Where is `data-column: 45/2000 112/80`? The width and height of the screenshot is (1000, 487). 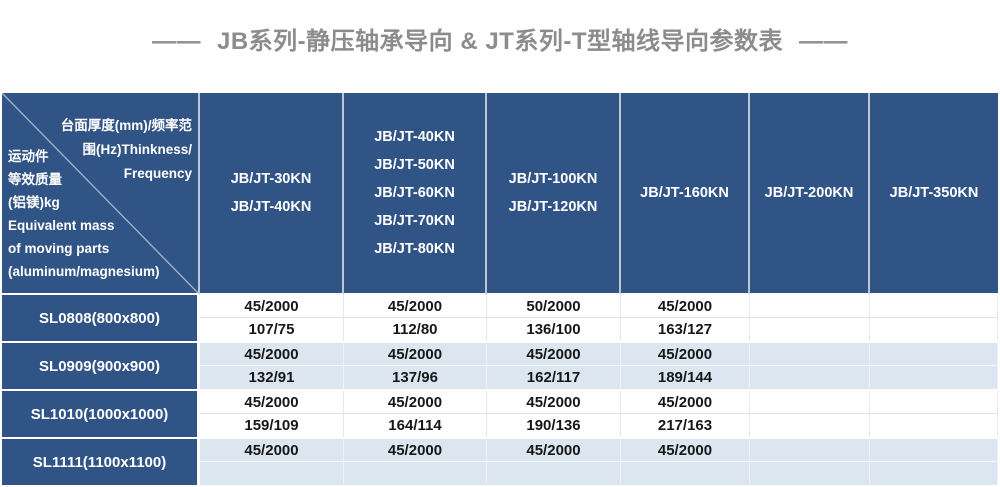
data-column: 45/2000 112/80 is located at coordinates (415, 318).